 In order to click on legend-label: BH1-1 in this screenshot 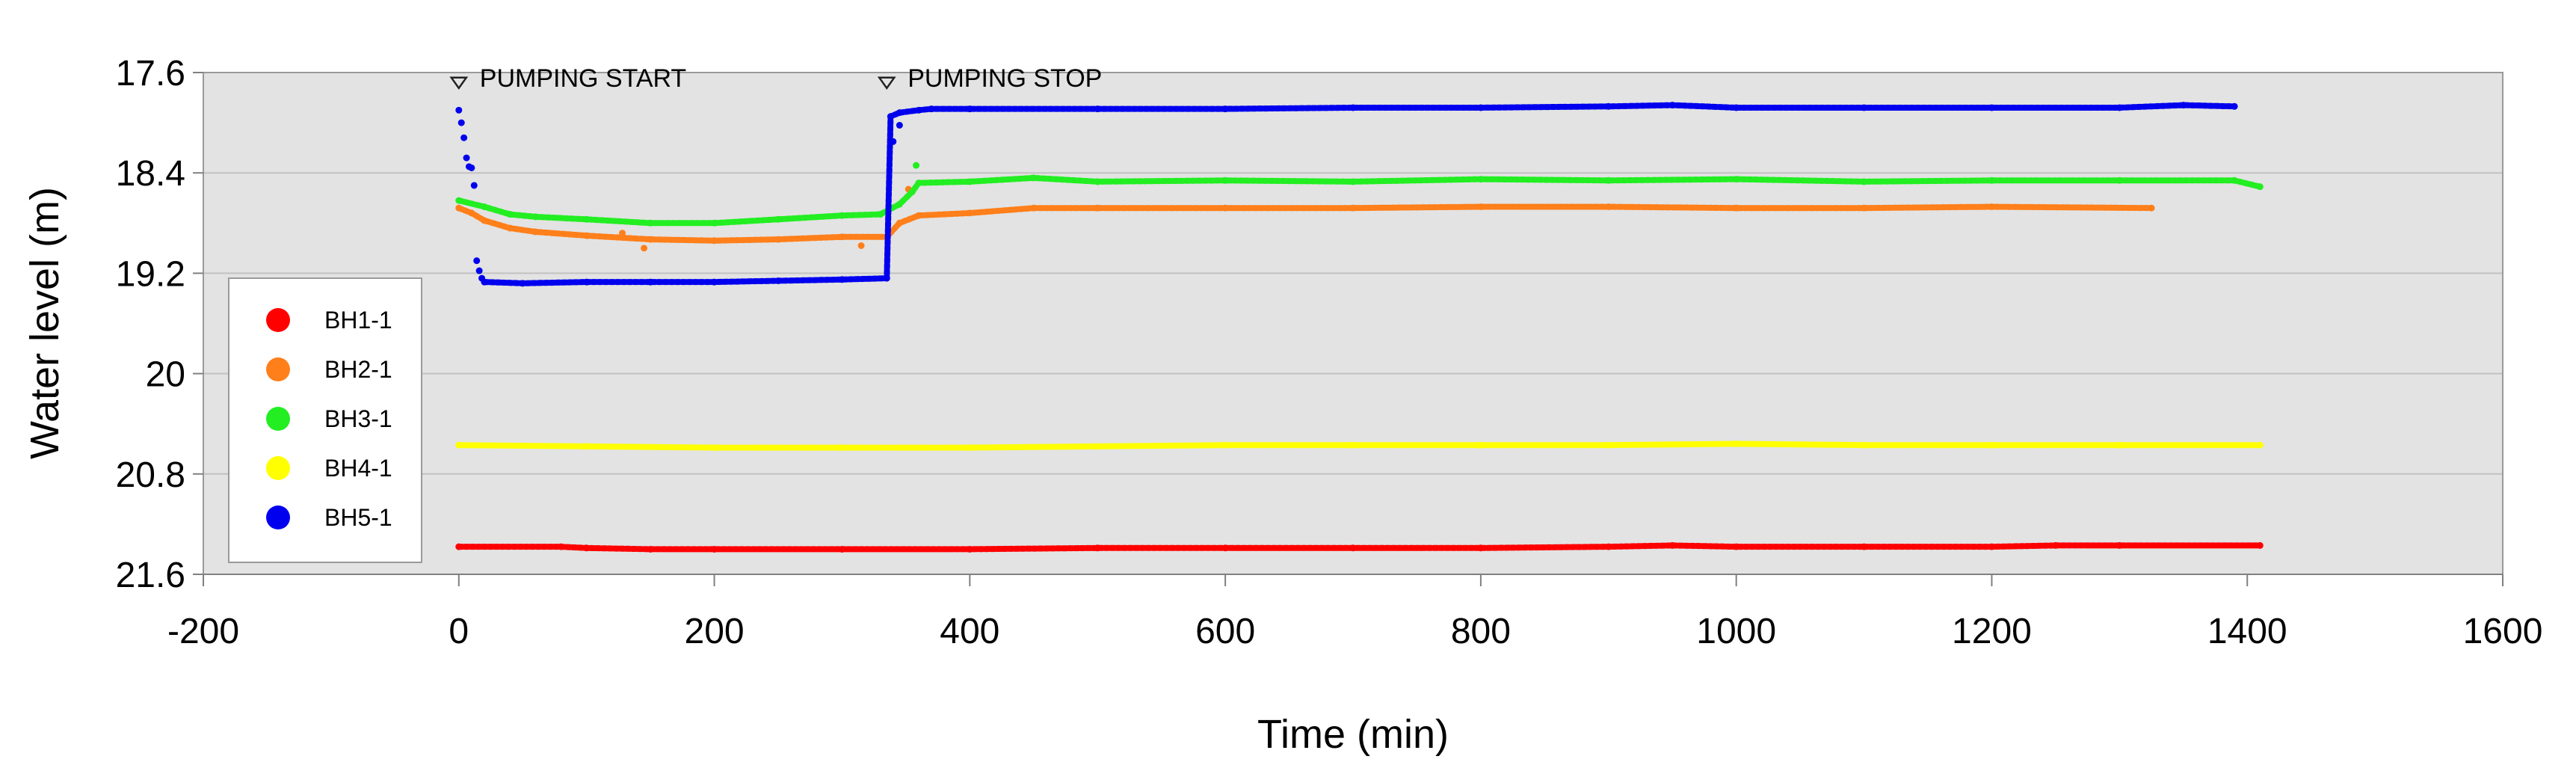, I will do `click(358, 320)`.